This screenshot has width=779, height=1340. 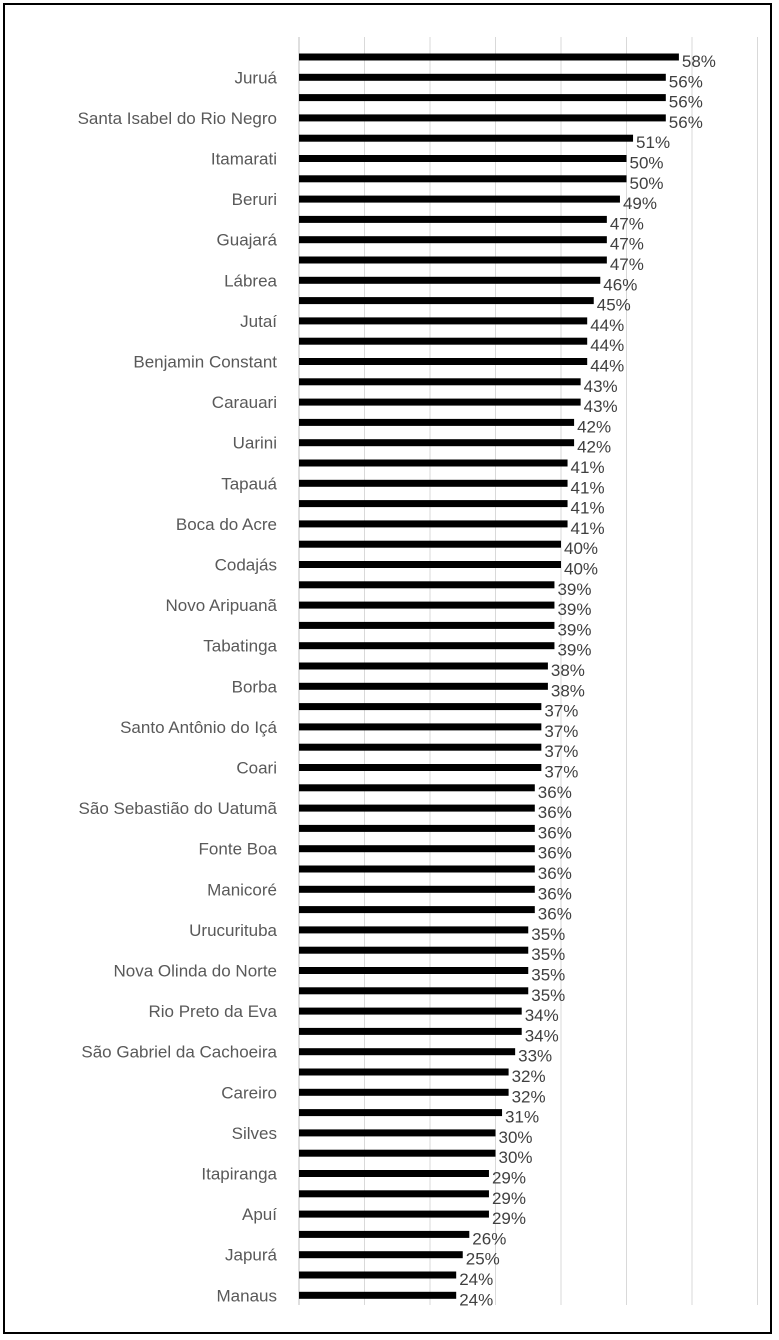 I want to click on category-label: Tabatinga, so click(x=240, y=646).